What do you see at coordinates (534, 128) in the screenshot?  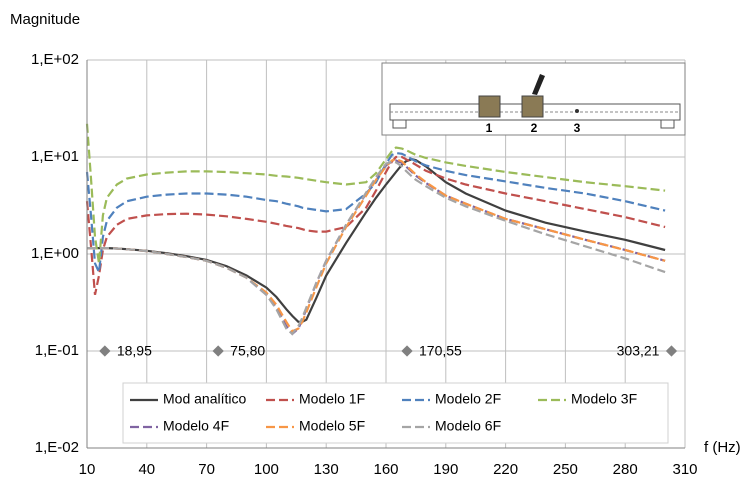 I see `inset-label: 2` at bounding box center [534, 128].